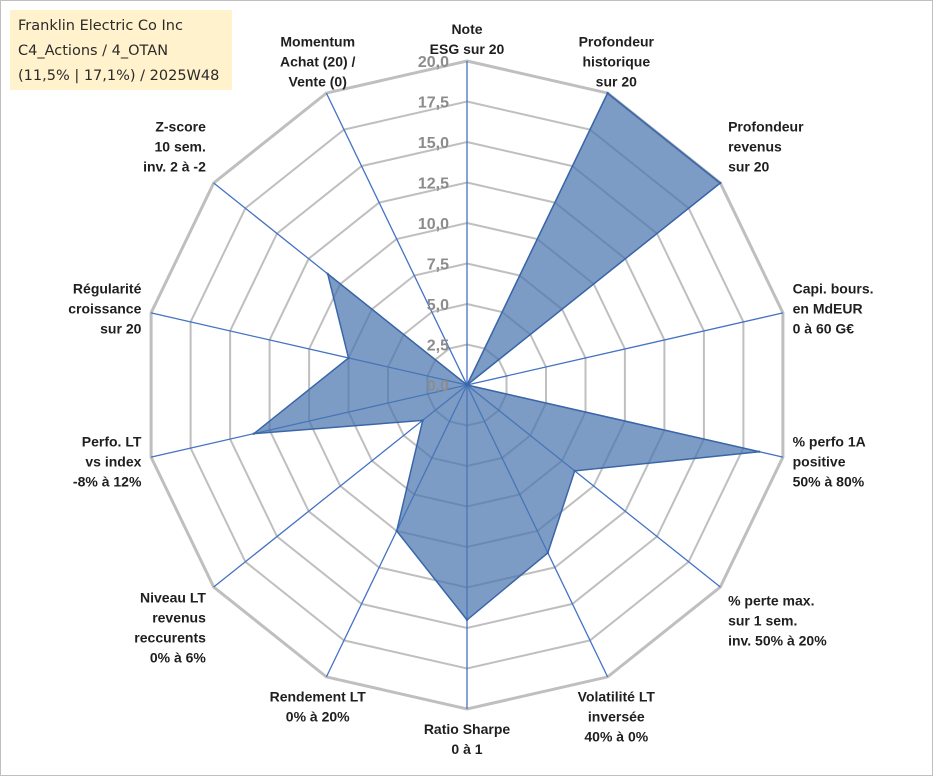 The width and height of the screenshot is (933, 776). I want to click on radial-tick-label: 15,0, so click(433, 143).